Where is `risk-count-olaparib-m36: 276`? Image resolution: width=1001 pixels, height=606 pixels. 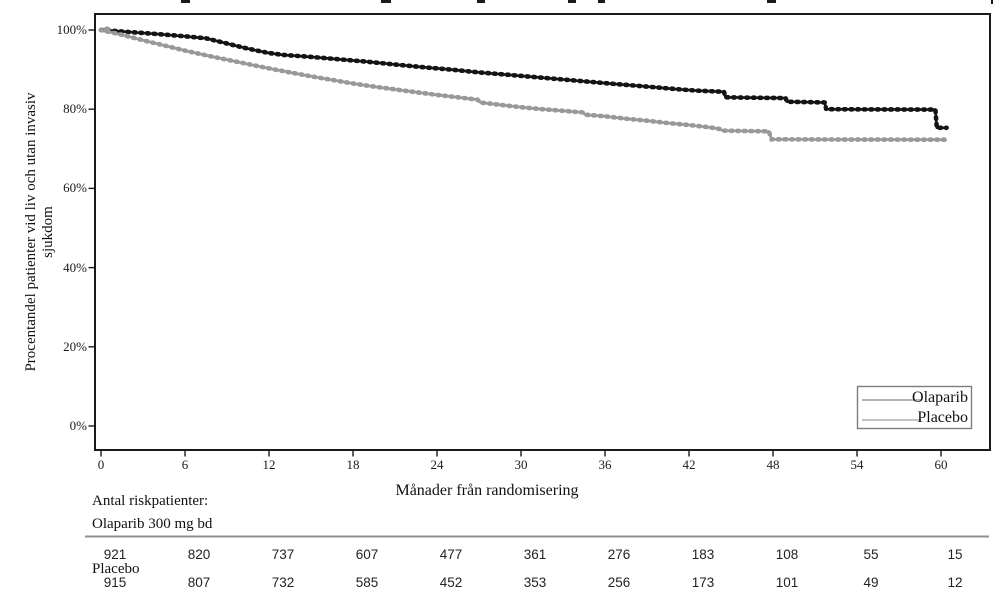 risk-count-olaparib-m36: 276 is located at coordinates (619, 554).